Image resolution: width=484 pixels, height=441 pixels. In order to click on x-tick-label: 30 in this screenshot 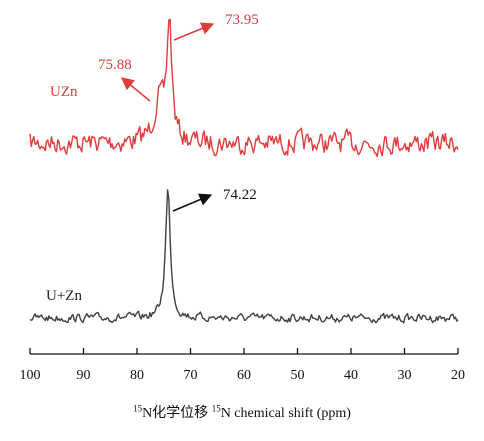, I will do `click(405, 375)`.